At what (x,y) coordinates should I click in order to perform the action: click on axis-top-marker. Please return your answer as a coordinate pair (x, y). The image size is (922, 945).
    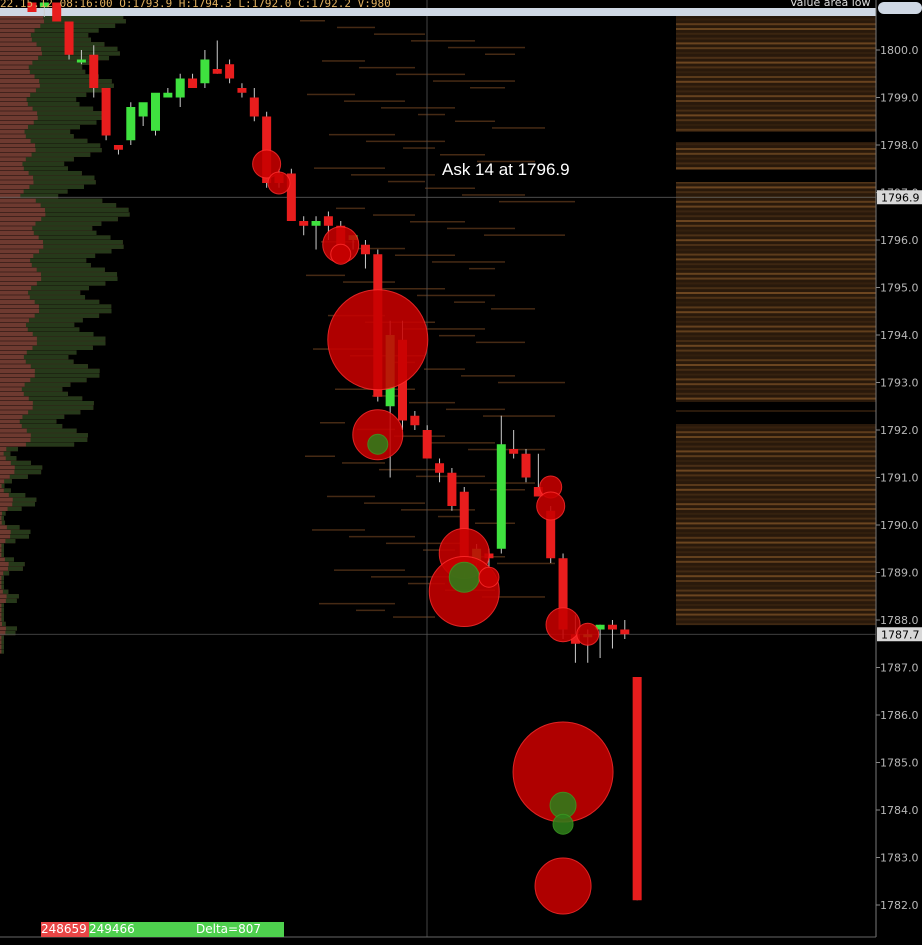
    Looking at the image, I should click on (900, 8).